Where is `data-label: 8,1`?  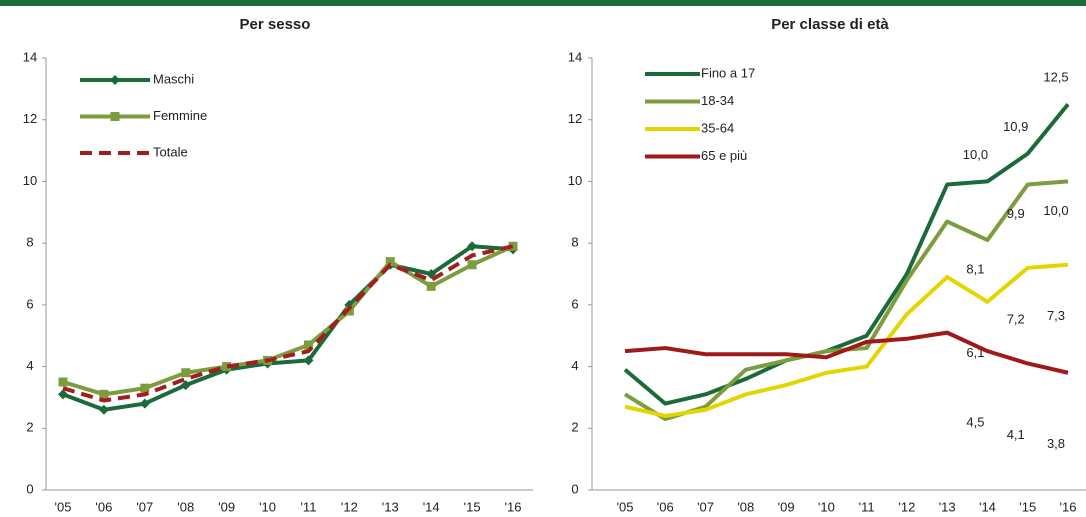
data-label: 8,1 is located at coordinates (975, 268).